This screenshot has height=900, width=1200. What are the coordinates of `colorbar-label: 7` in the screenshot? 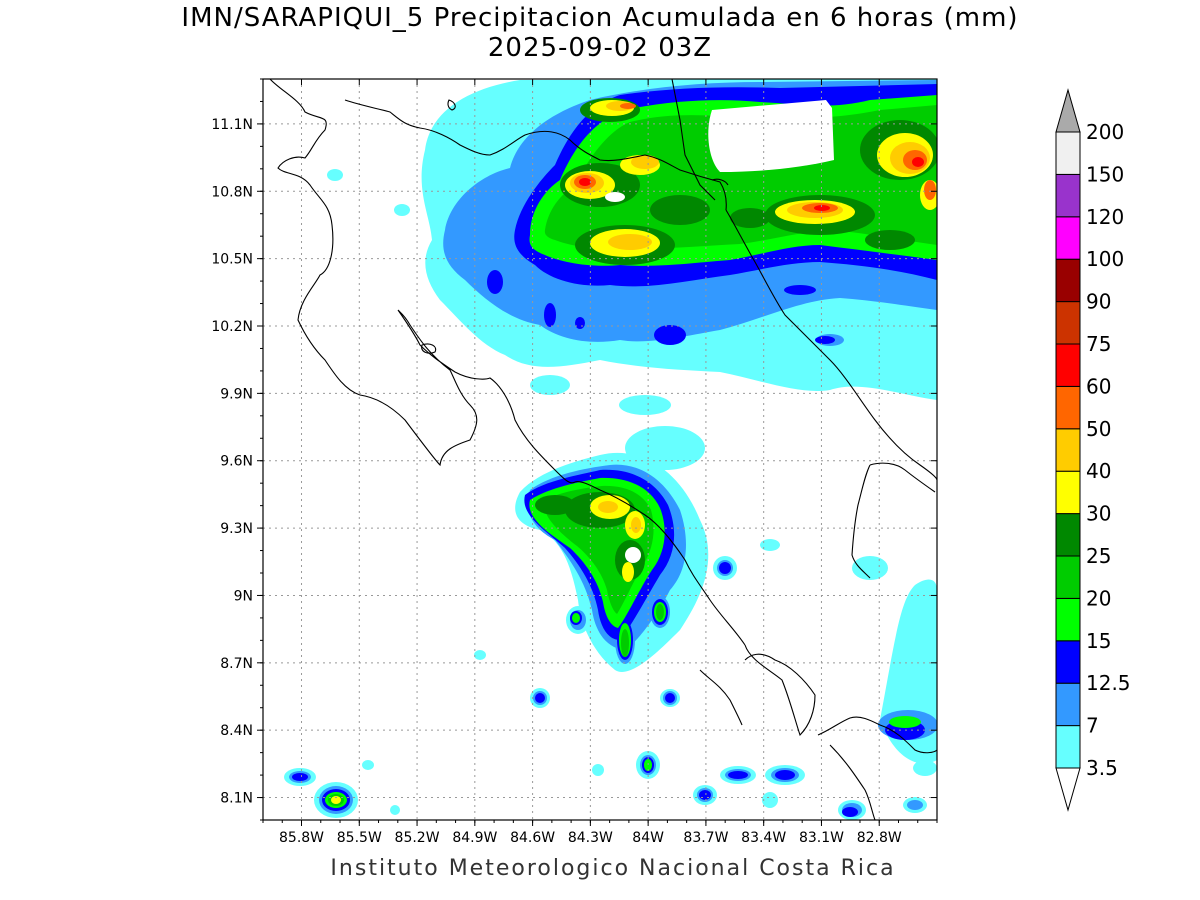 It's located at (1092, 726).